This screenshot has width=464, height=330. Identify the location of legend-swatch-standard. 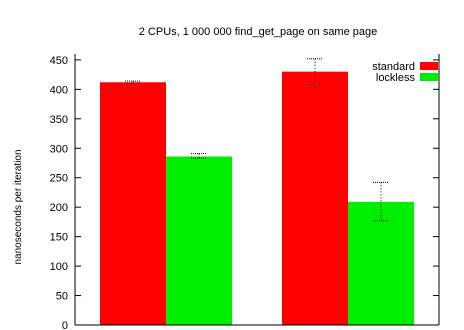
(429, 66).